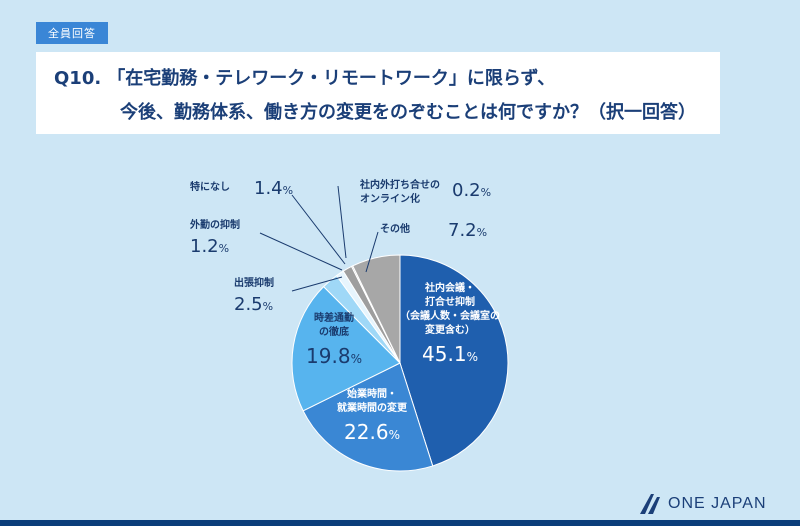  I want to click on slice-value-4: 1.2%, so click(209, 246).